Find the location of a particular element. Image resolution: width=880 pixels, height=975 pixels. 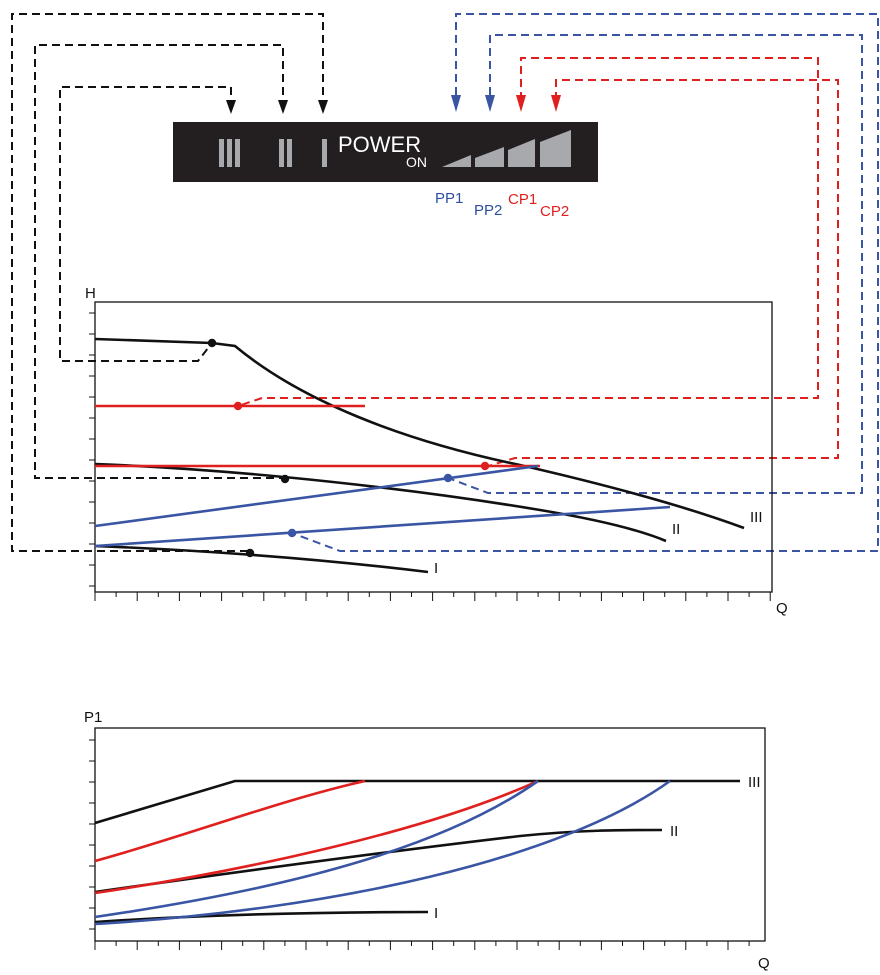

head-curve-label-iii: III is located at coordinates (756, 517).